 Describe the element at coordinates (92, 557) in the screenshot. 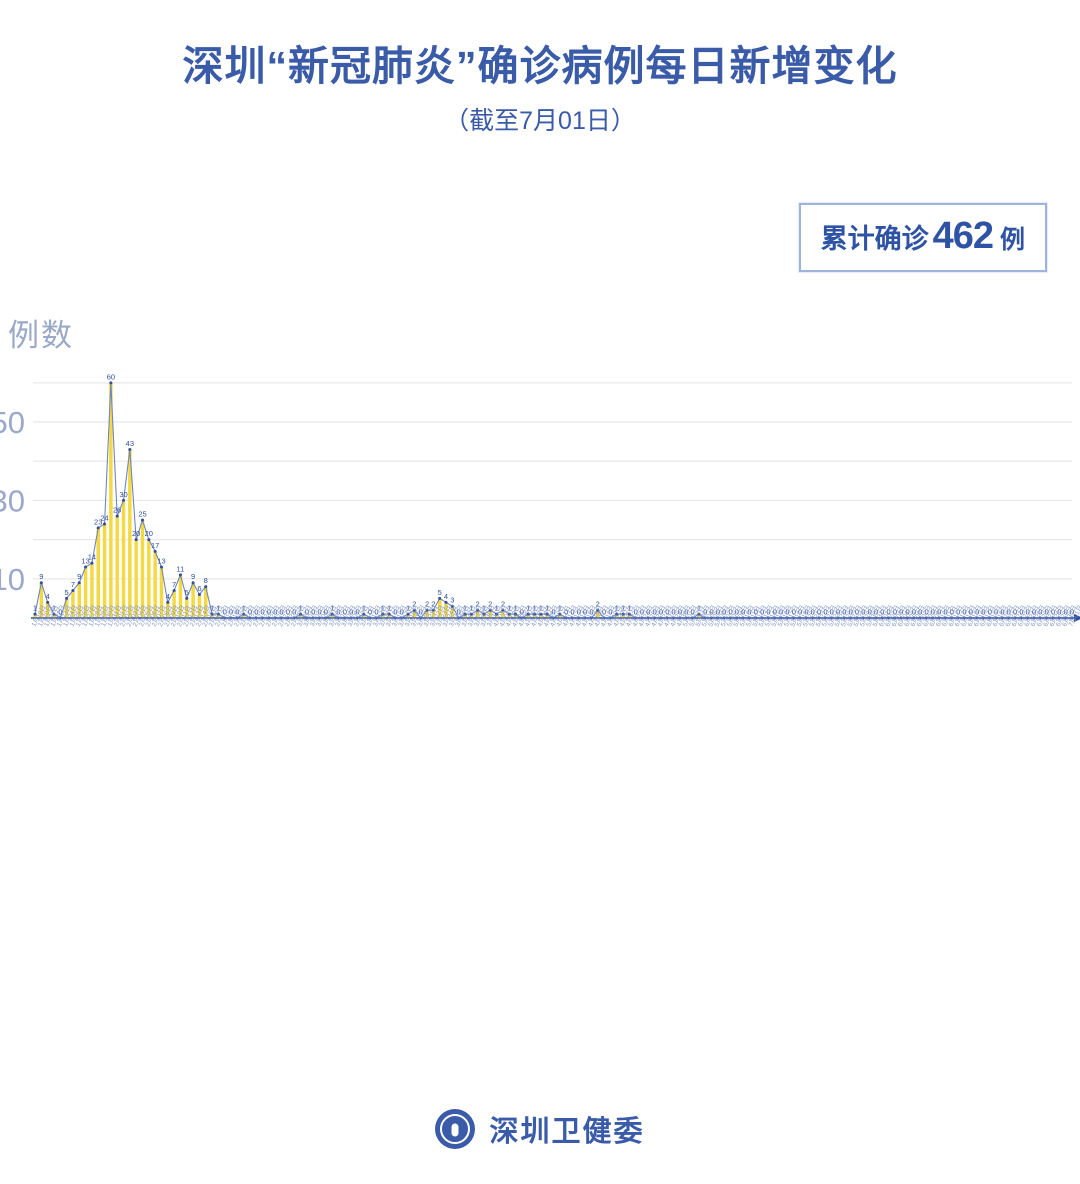

I see `value-label: 14` at that location.